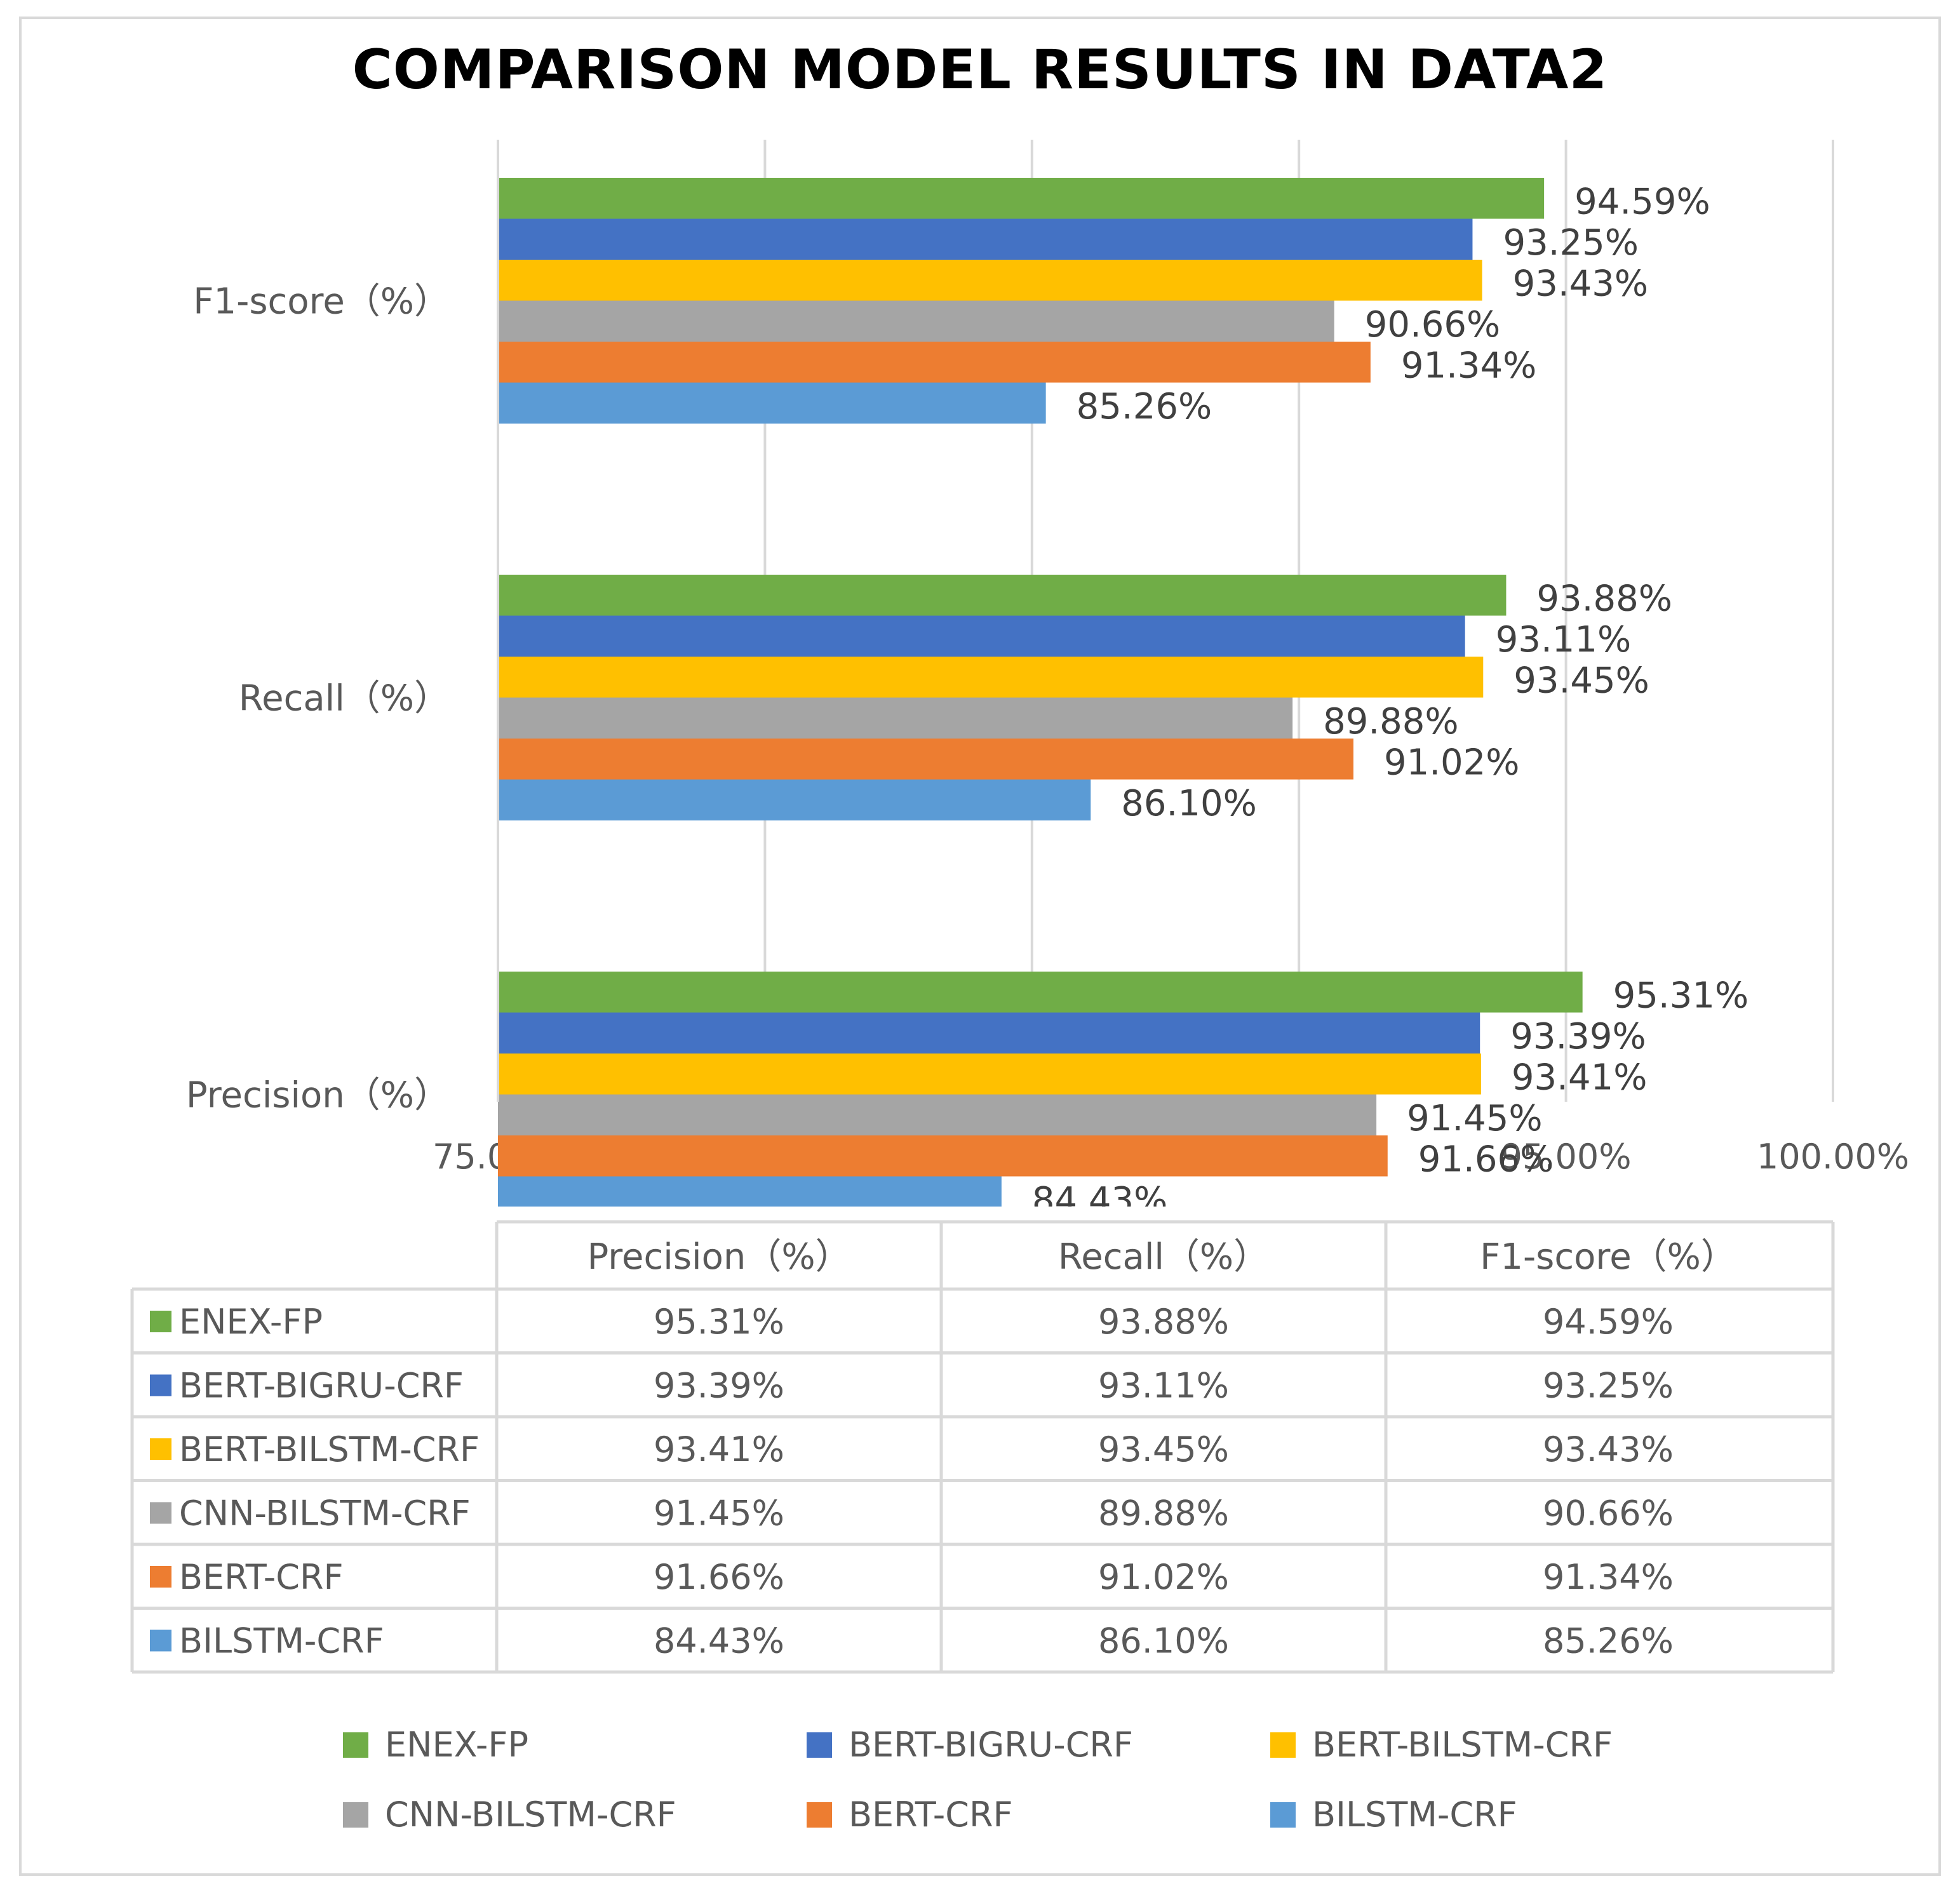  Describe the element at coordinates (719, 1577) in the screenshot. I see `table-cell: 91.66%` at that location.